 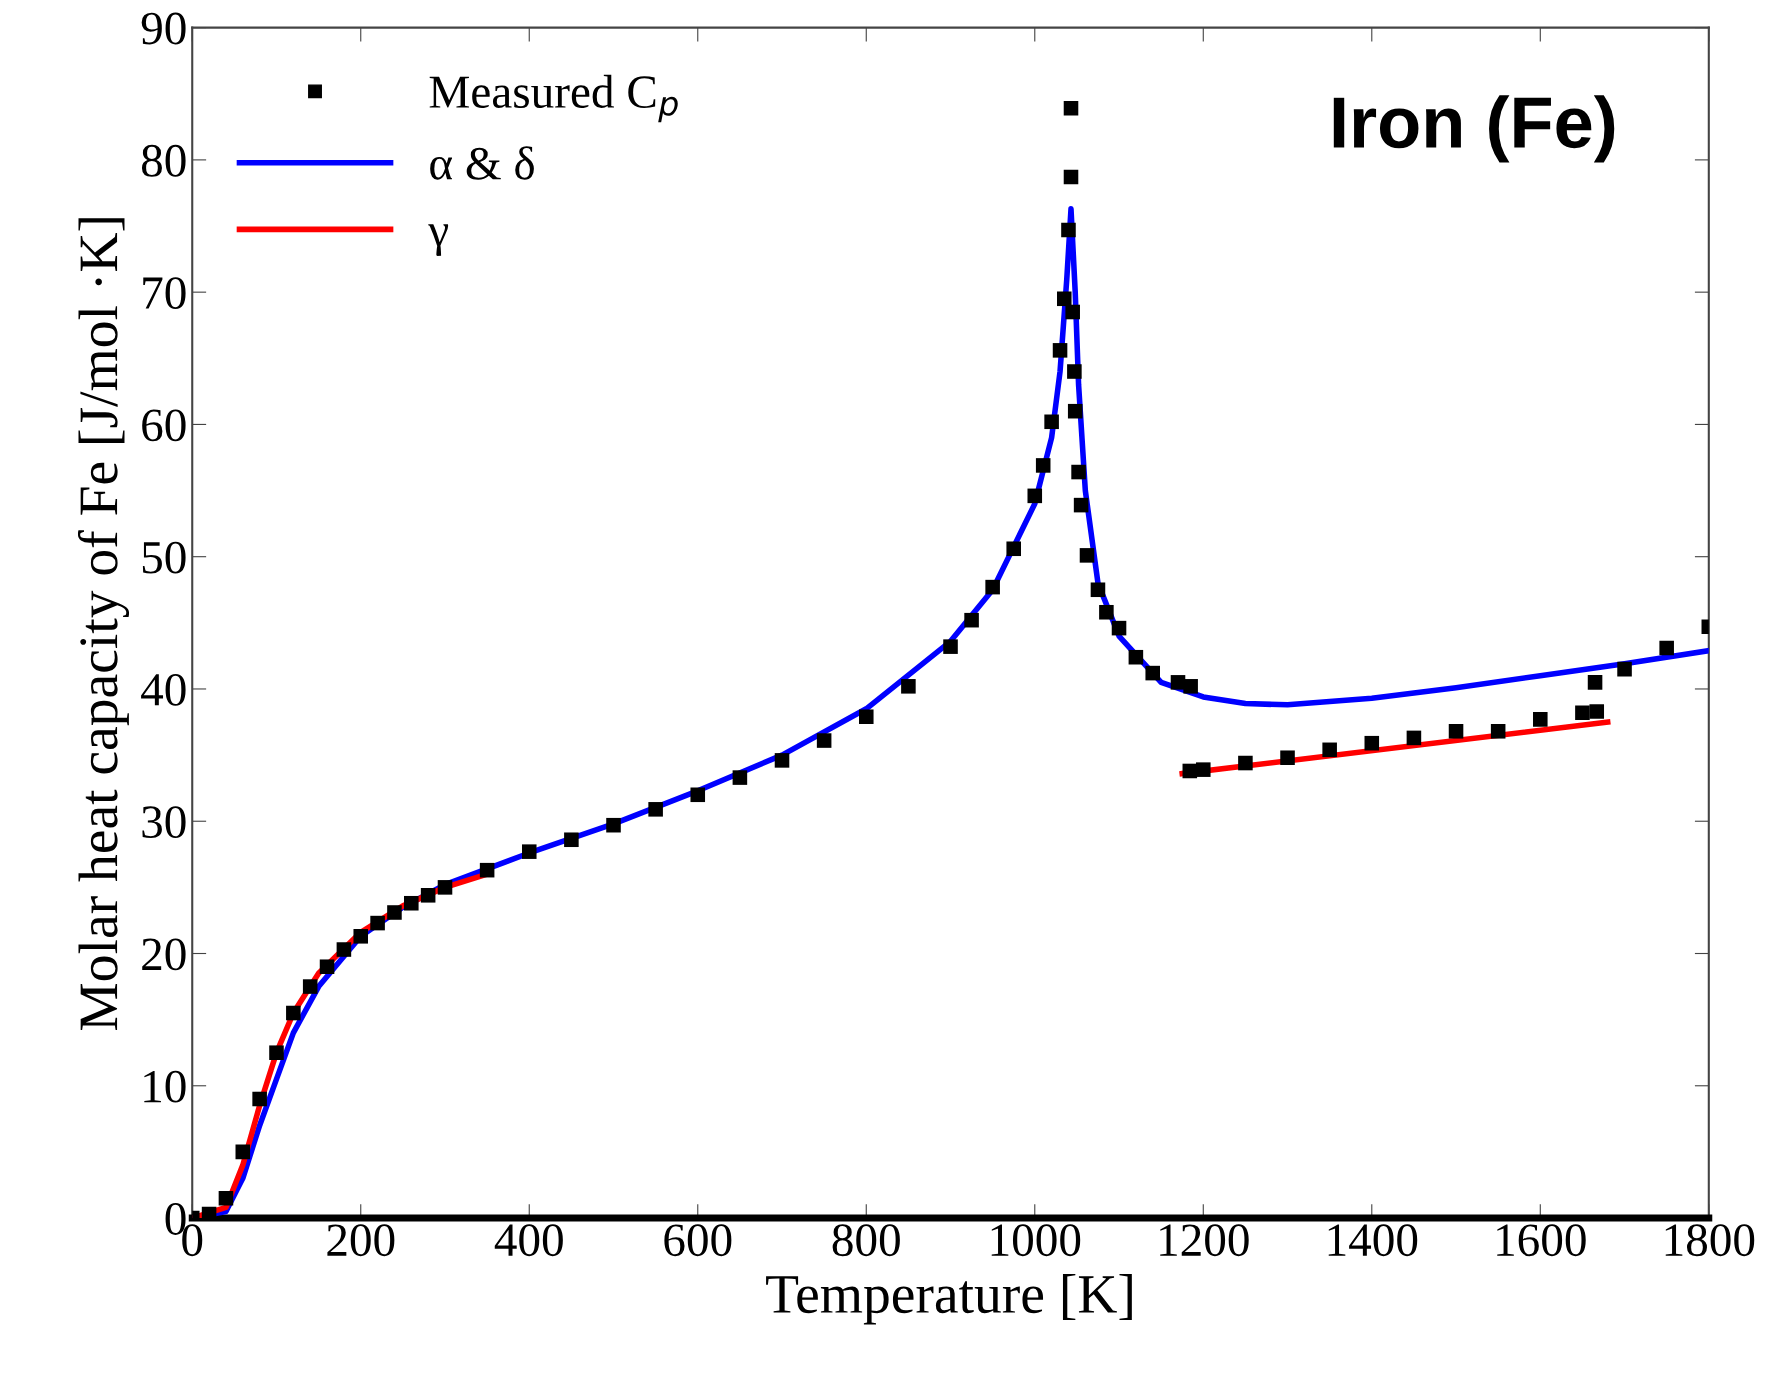 What do you see at coordinates (949, 1299) in the screenshot?
I see `x-axis-title: Temperature [K]` at bounding box center [949, 1299].